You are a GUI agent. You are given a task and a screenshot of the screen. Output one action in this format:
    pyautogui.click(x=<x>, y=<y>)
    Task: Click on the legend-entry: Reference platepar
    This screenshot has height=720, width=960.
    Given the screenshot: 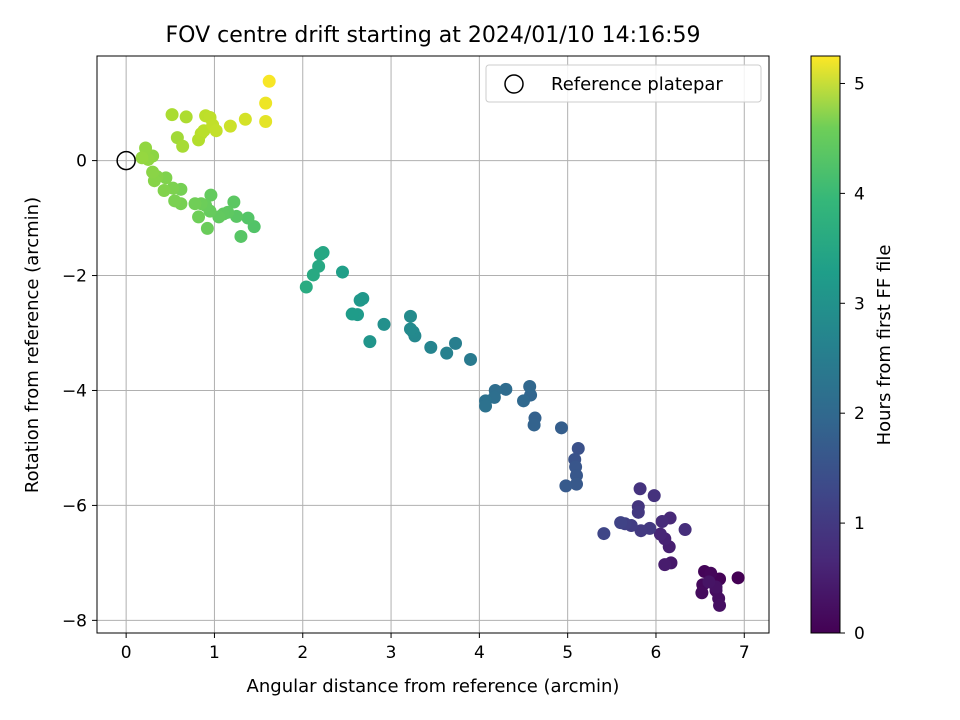 What is the action you would take?
    pyautogui.click(x=637, y=84)
    